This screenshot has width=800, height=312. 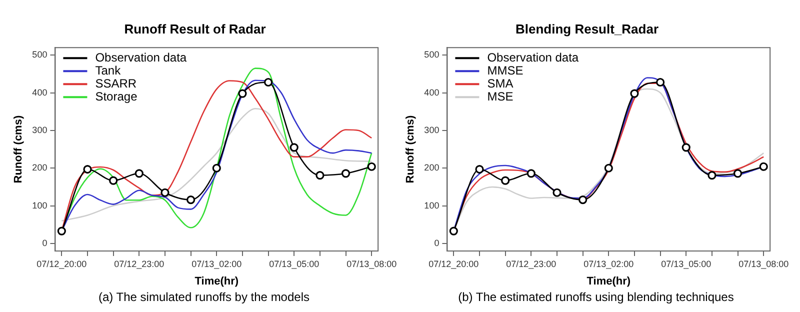 I want to click on chart-title: Runoff Result of Radar, so click(x=195, y=28).